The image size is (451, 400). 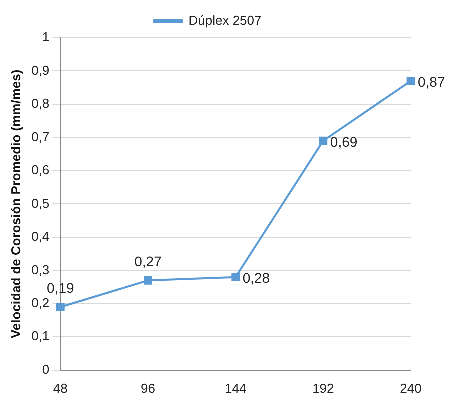 I want to click on x-tick-label: 240, so click(x=411, y=388).